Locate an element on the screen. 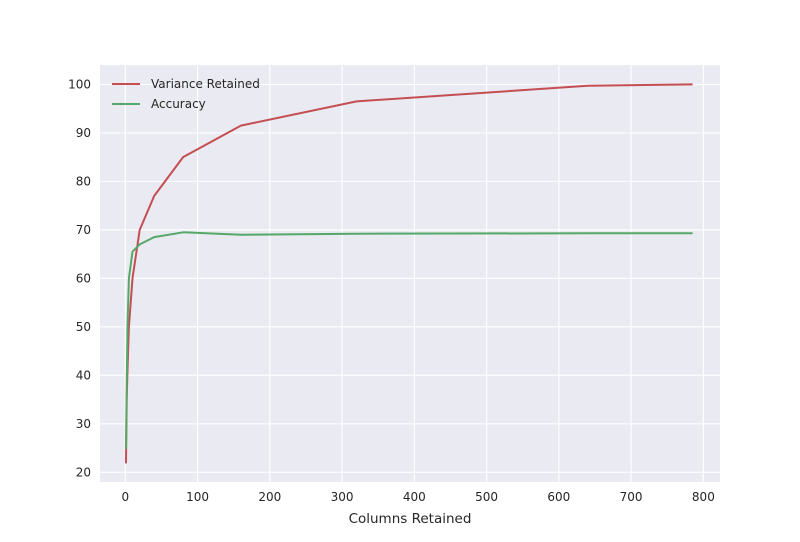  y-tick-label: 50 is located at coordinates (83, 327).